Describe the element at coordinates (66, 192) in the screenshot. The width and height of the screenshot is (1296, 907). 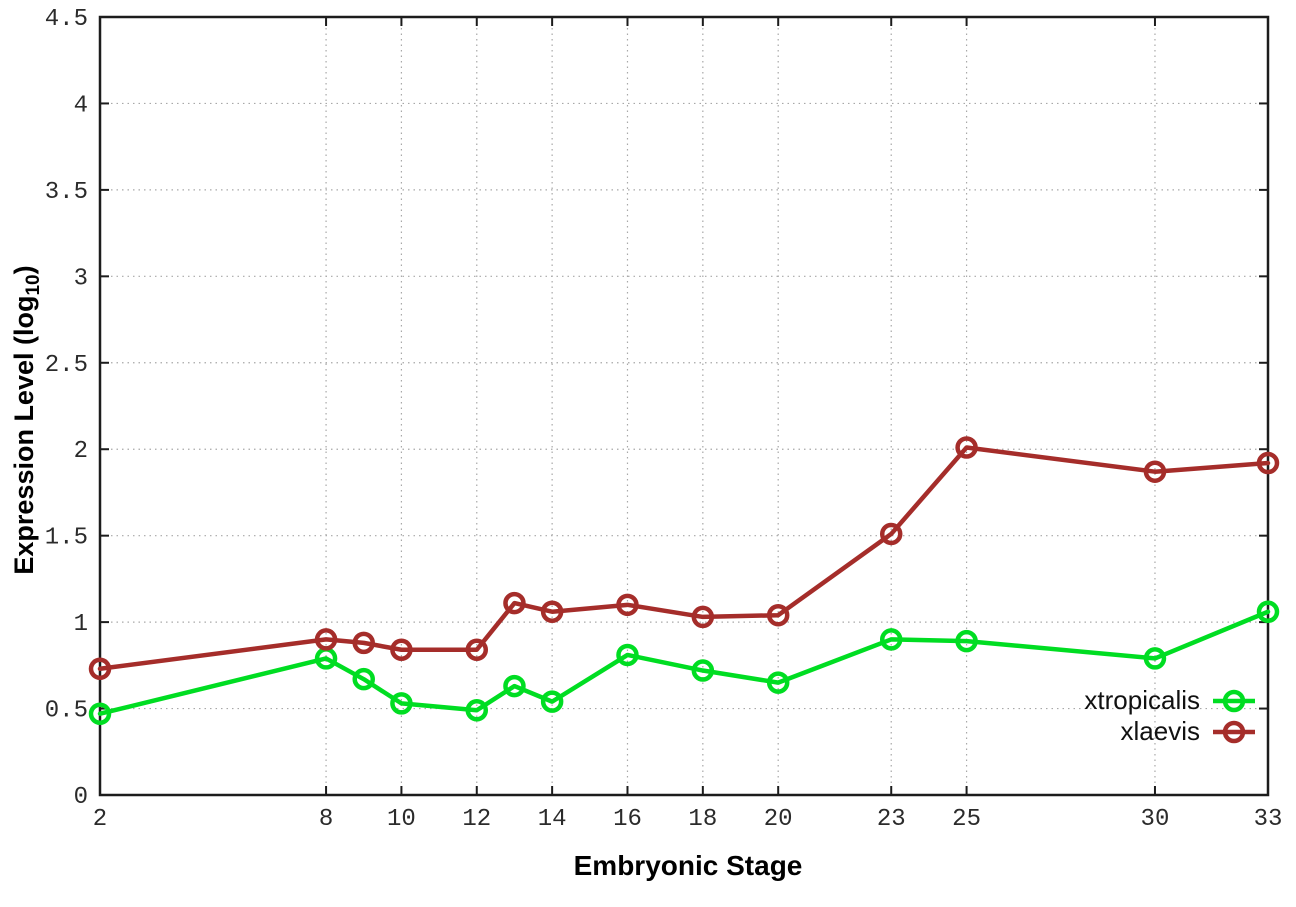
I see `y-tick-label: 3.5` at that location.